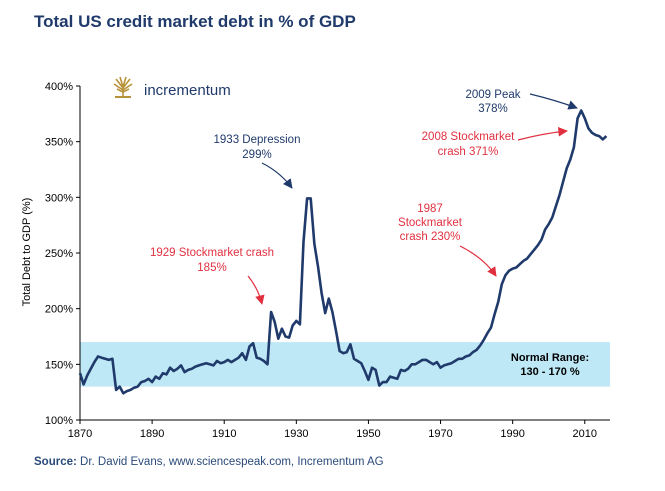  Describe the element at coordinates (59, 365) in the screenshot. I see `y-tick-label: 150%` at that location.